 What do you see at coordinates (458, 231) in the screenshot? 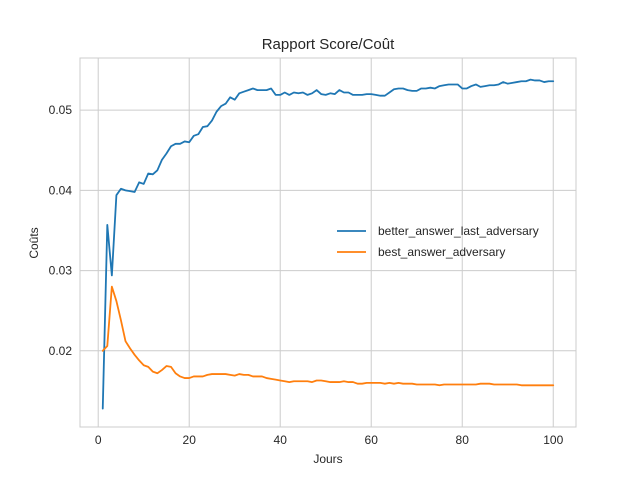
I see `legend-label-better-answer-last-adversary: better_answer_last_adversary` at bounding box center [458, 231].